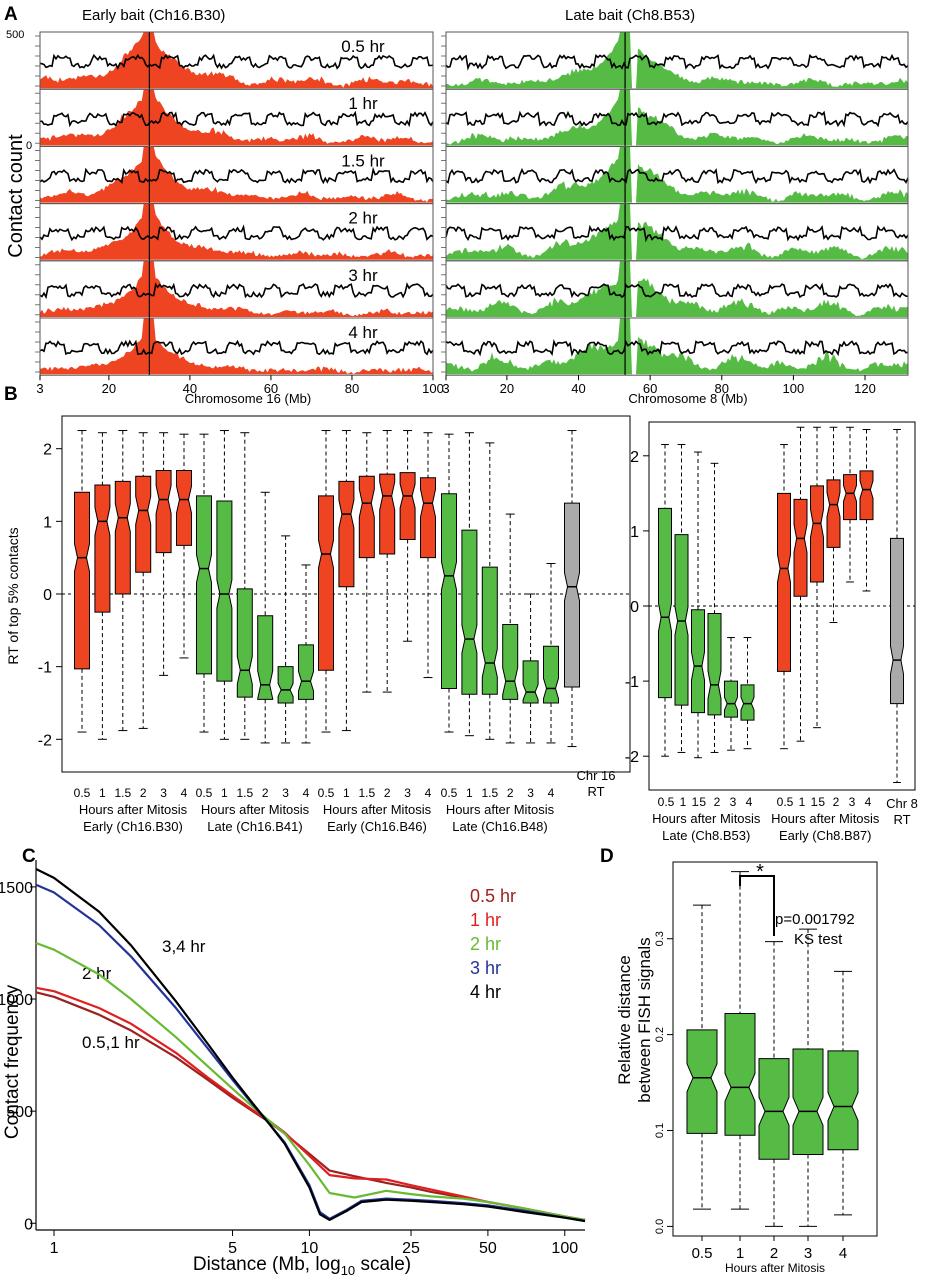 This screenshot has height=1280, width=926. I want to click on panel-d-ytick-0.3: 0.3, so click(660, 938).